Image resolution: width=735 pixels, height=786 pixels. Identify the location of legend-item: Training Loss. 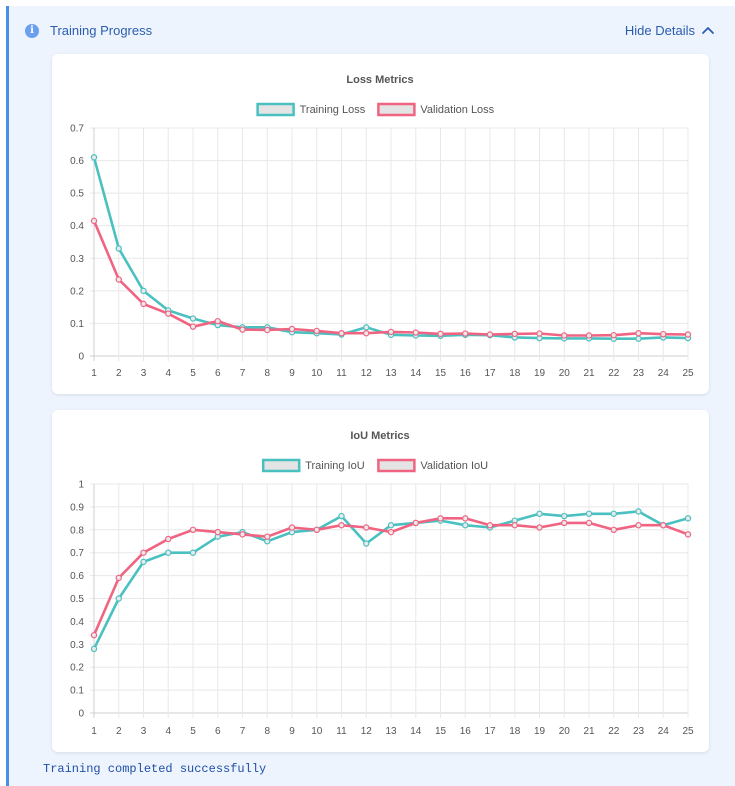
(311, 109).